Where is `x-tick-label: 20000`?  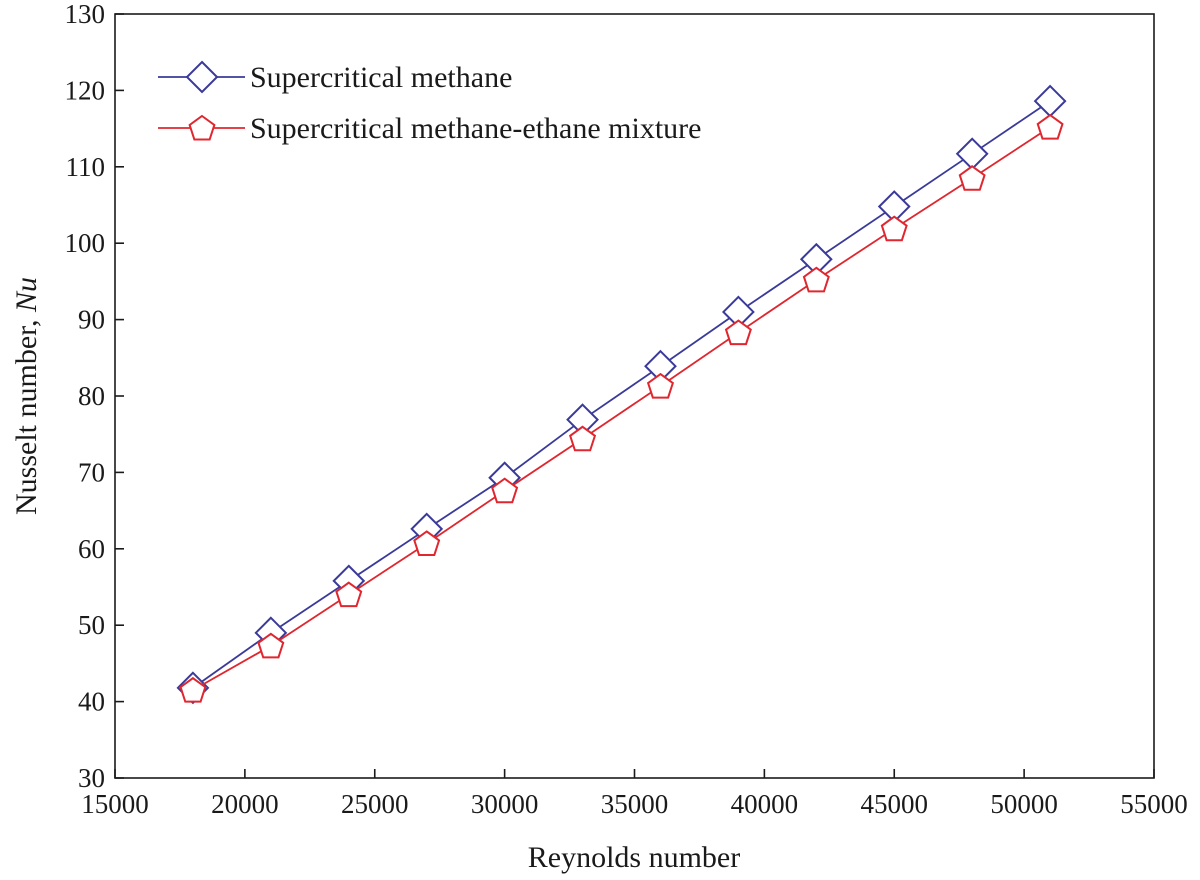
x-tick-label: 20000 is located at coordinates (245, 804).